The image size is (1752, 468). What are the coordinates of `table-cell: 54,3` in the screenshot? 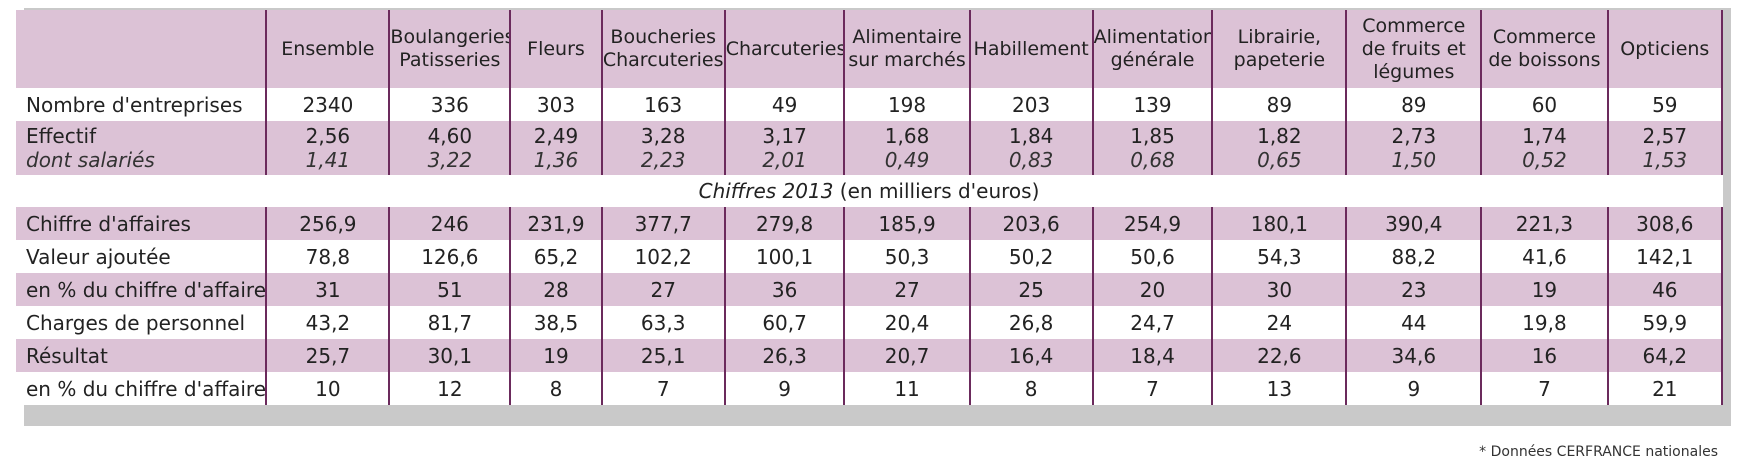 It's located at (1280, 256).